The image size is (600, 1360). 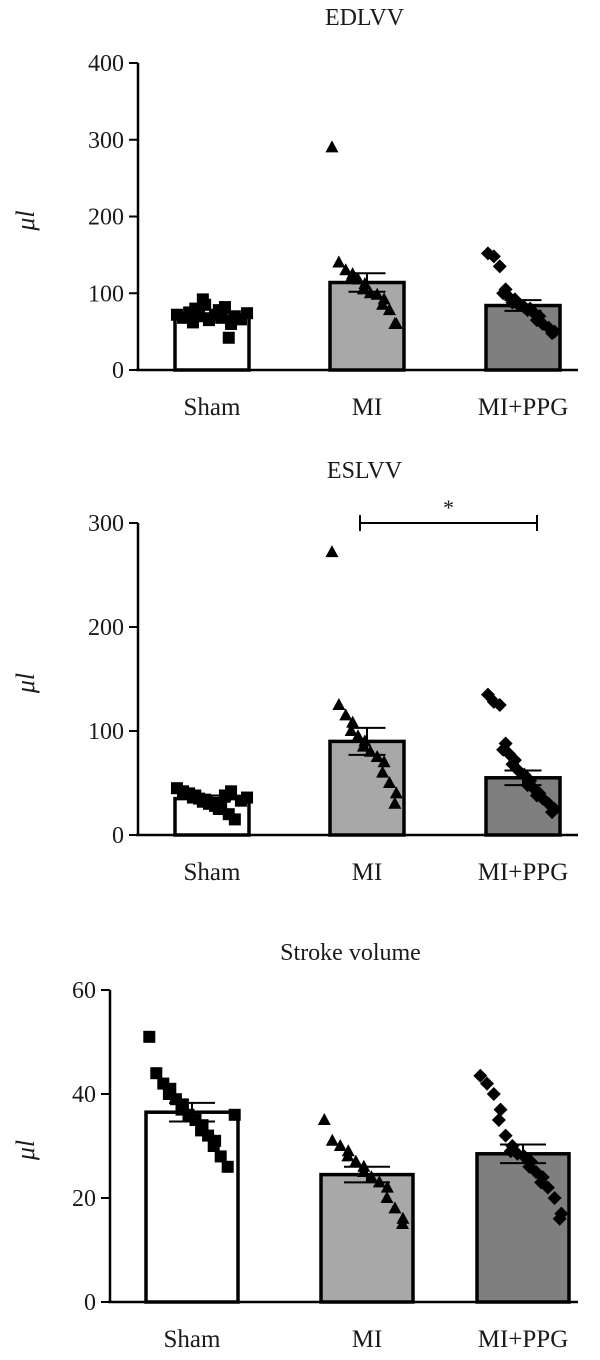 I want to click on y-tick-label: 40, so click(x=84, y=1095).